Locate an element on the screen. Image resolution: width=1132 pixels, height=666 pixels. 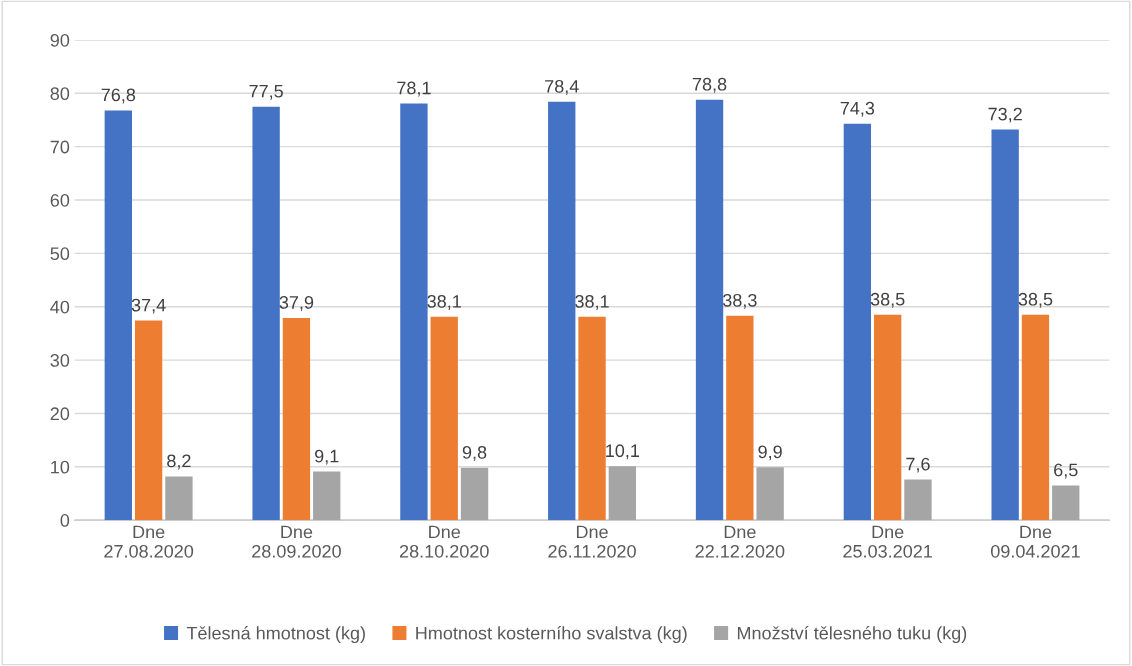
data-label: 76,8 is located at coordinates (118, 96).